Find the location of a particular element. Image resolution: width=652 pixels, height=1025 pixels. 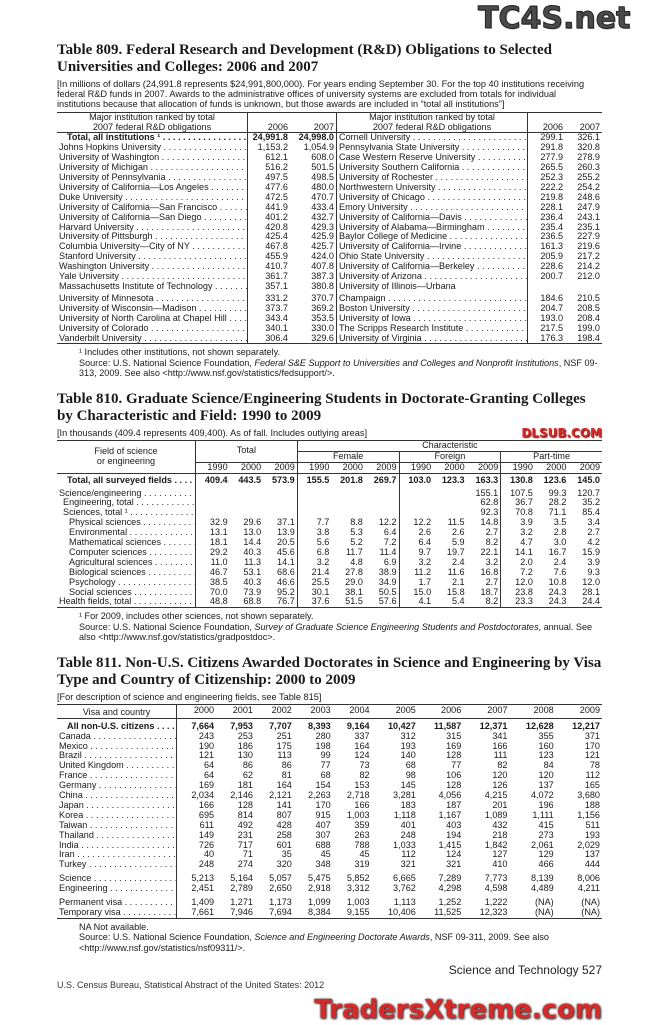

value-cell: 28.1 is located at coordinates (591, 591).